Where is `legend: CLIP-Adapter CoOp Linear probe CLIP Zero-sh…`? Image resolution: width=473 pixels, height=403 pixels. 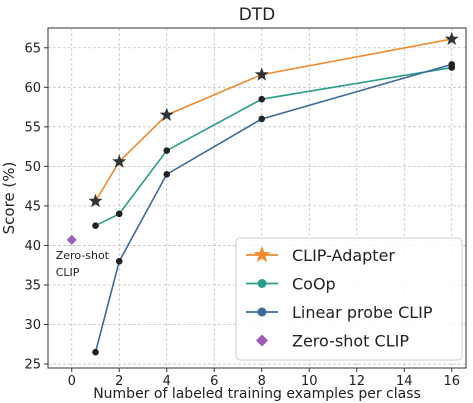 legend: CLIP-Adapter CoOp Linear probe CLIP Zero-sh… is located at coordinates (349, 299).